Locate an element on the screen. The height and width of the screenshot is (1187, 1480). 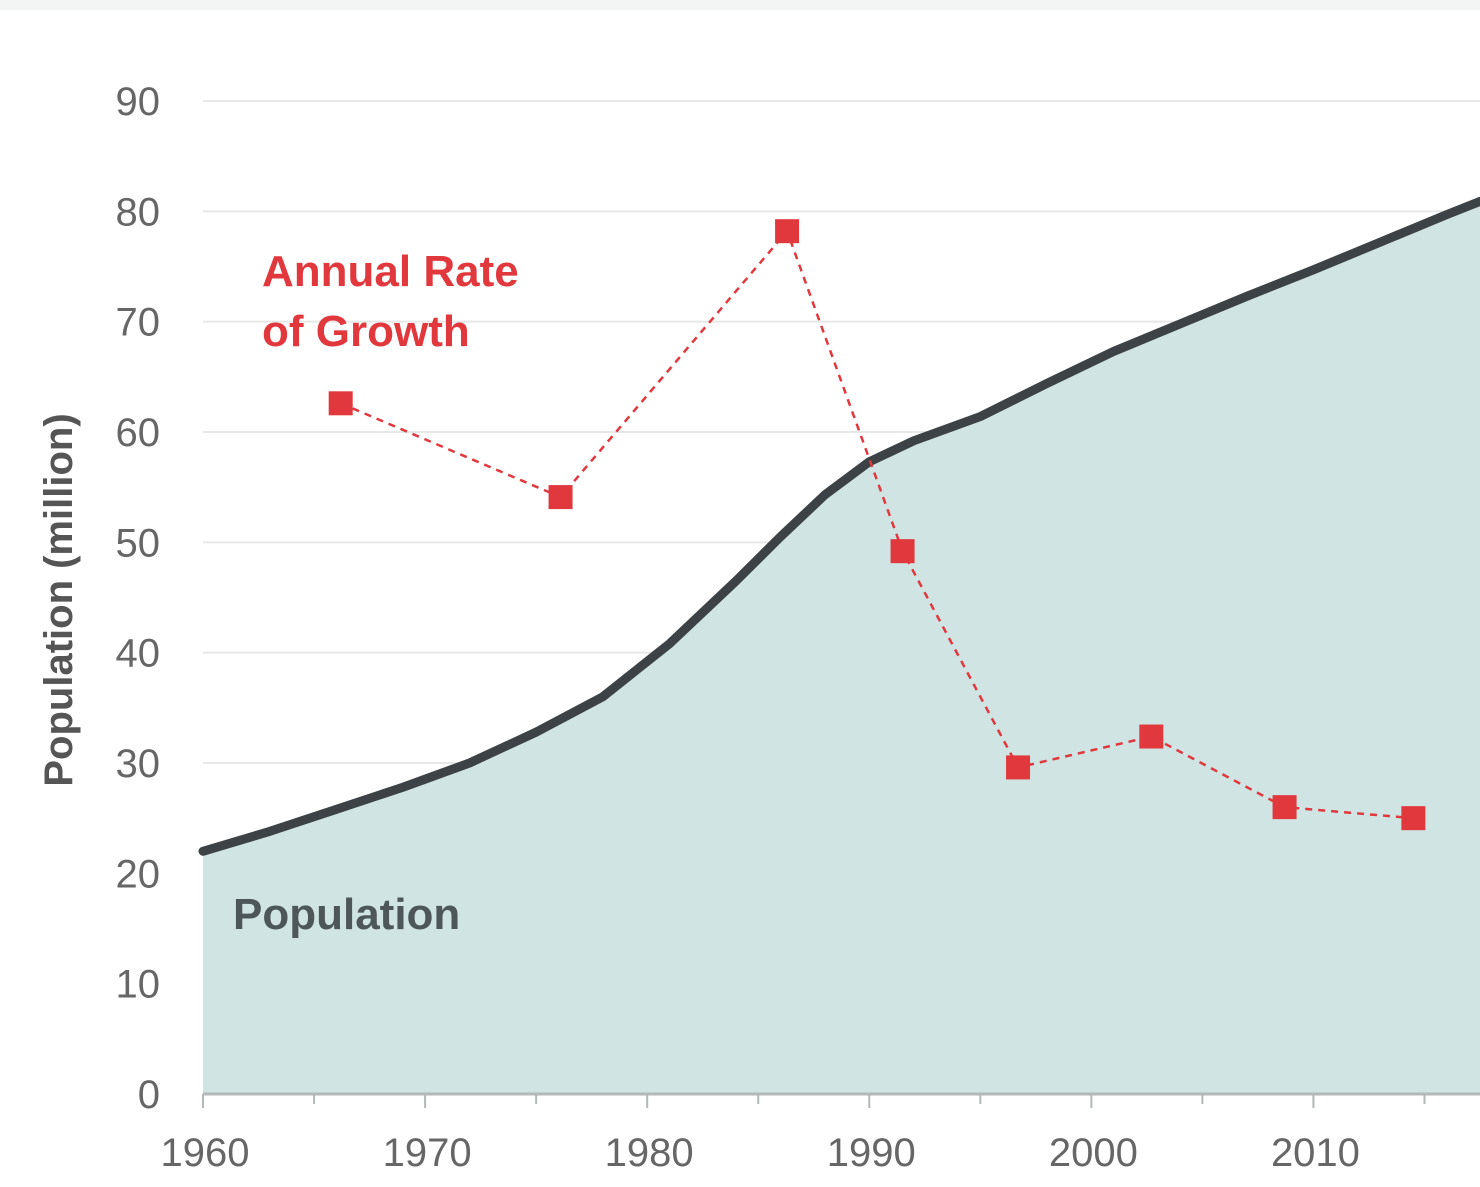
y-tick-label-0: 0 is located at coordinates (149, 1095).